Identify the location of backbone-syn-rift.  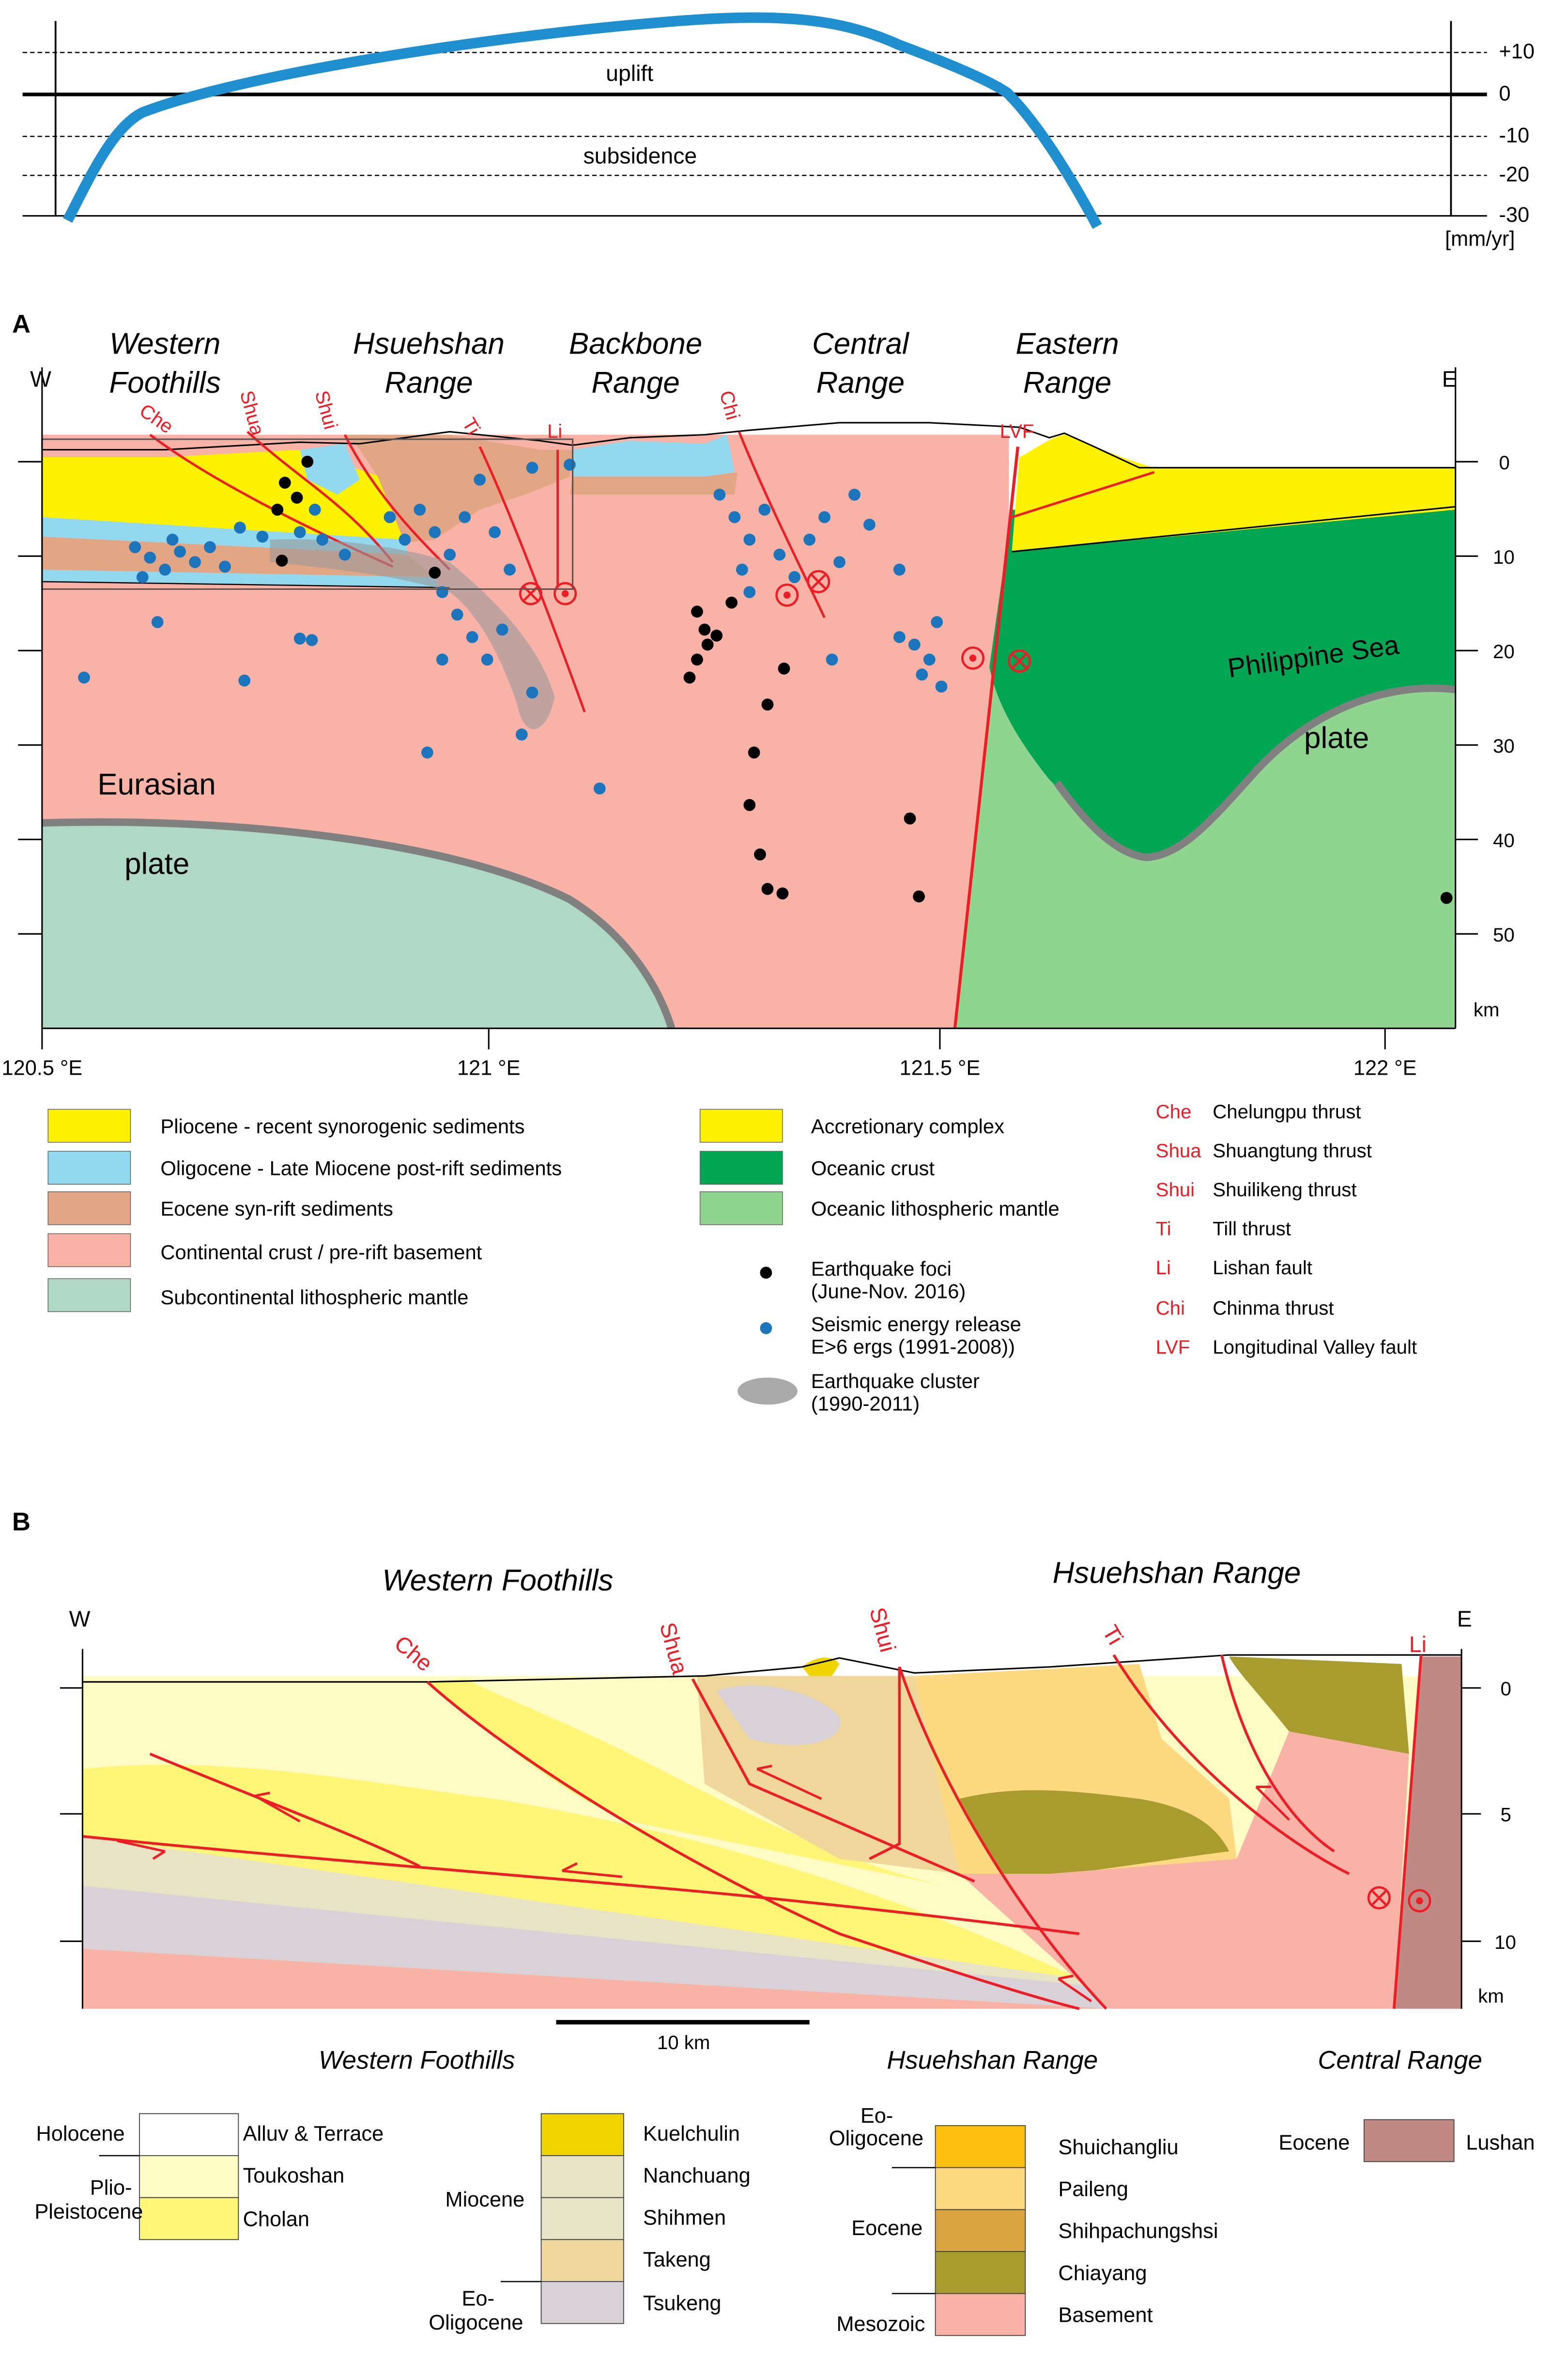
(653, 483).